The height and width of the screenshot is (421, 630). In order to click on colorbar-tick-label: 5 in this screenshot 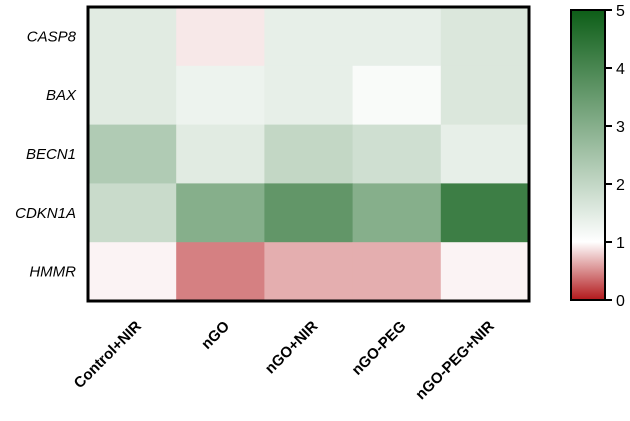, I will do `click(620, 11)`.